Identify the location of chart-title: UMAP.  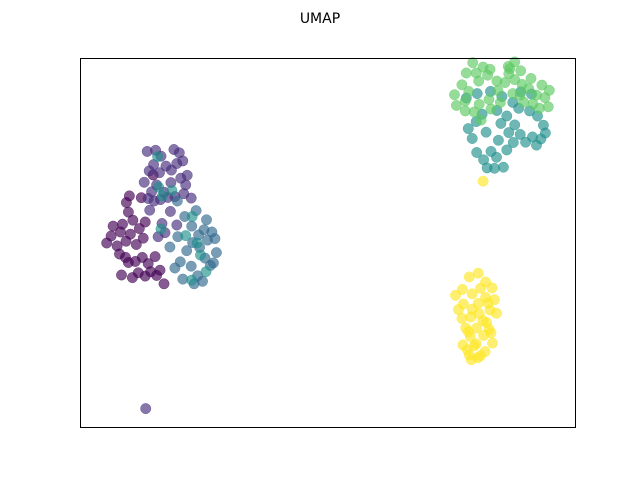
(320, 19).